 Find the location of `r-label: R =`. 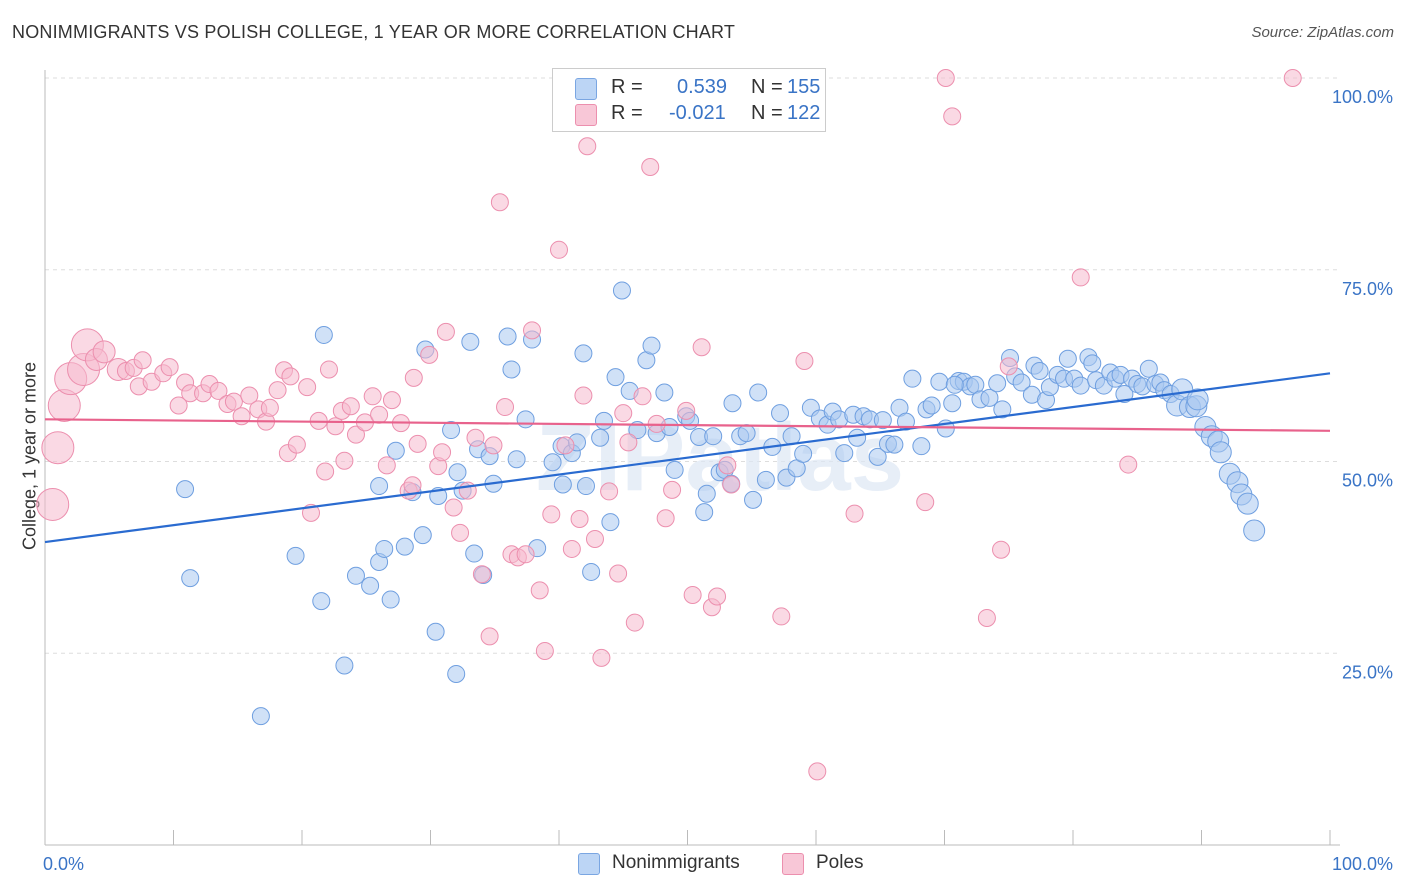

r-label: R = is located at coordinates (627, 113).